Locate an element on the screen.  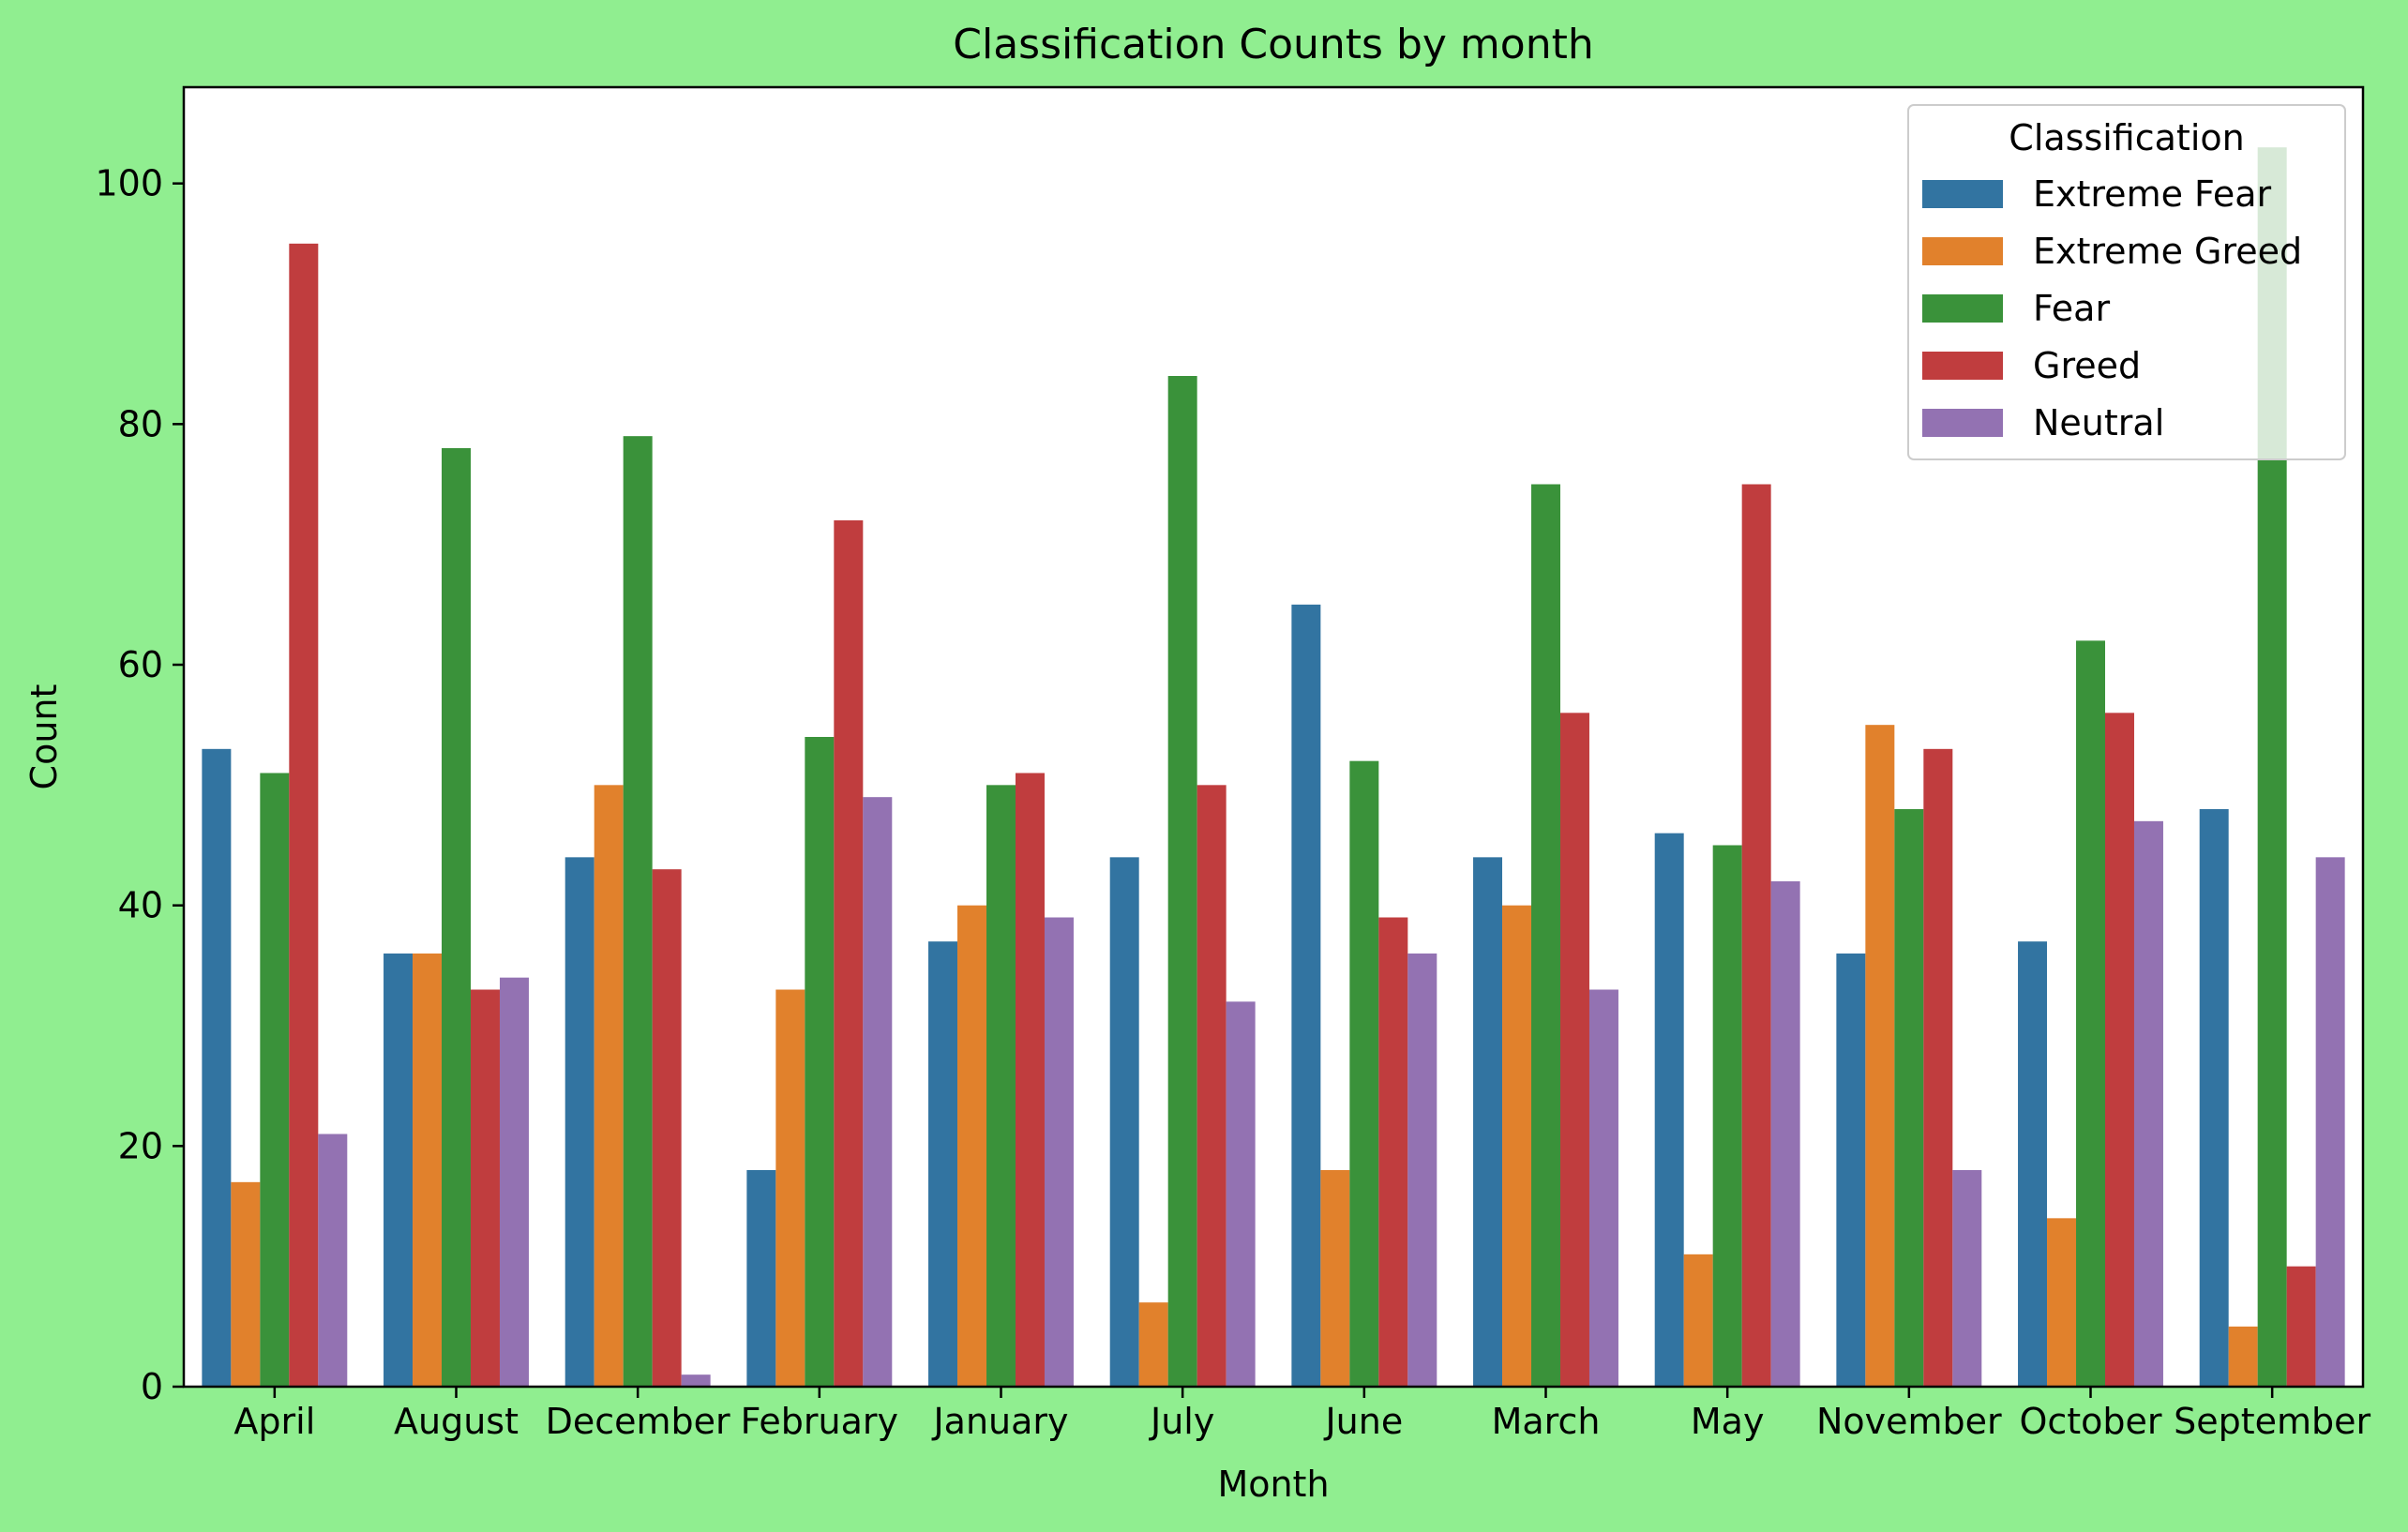
bar-extreme-fear-september is located at coordinates (2214, 1098).